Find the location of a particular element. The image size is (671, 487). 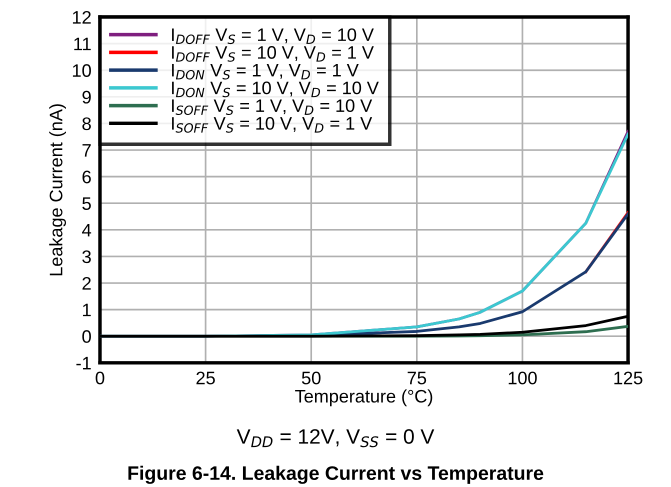

legend-label: I$_{DOFF}$ V$_{S}$ = 1 V, V$_{D}$ = 10 V is located at coordinates (273, 36).